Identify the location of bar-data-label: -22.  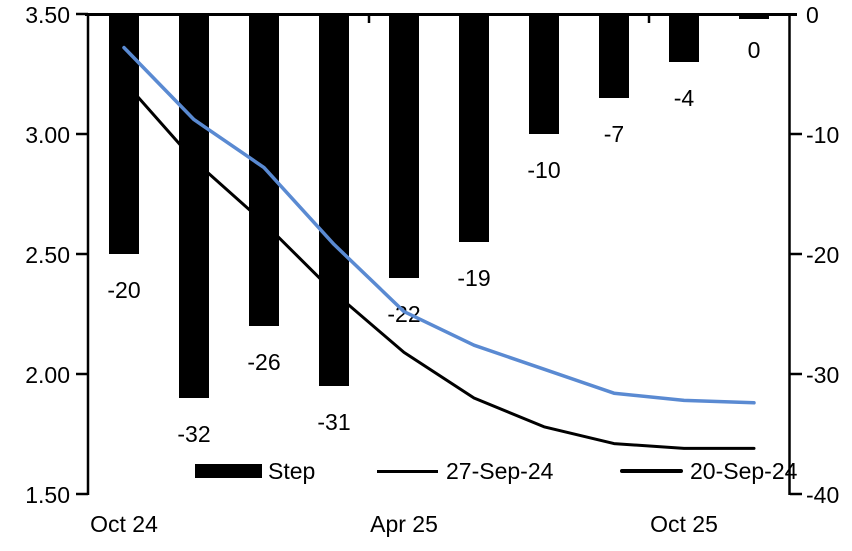
(403, 314).